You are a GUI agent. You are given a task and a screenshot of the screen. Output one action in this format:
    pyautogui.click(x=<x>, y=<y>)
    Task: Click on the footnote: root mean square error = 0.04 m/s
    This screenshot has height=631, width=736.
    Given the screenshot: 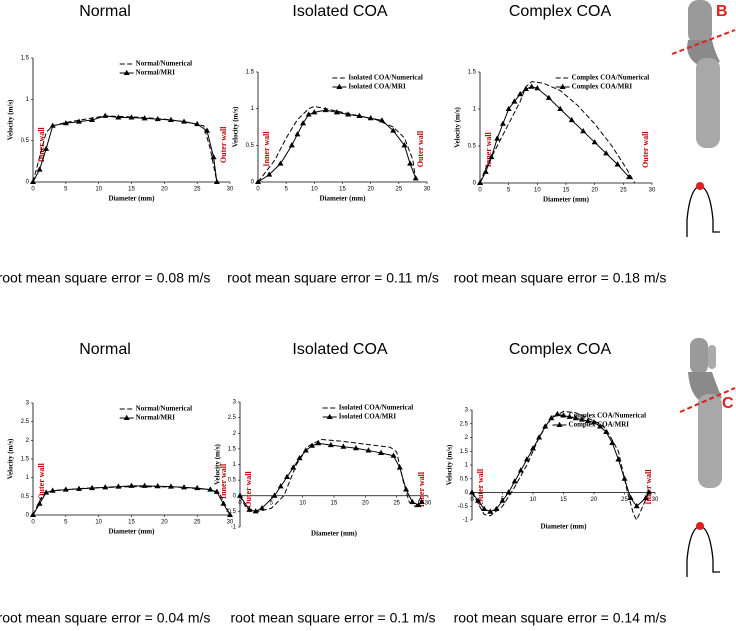 What is the action you would take?
    pyautogui.click(x=105, y=618)
    